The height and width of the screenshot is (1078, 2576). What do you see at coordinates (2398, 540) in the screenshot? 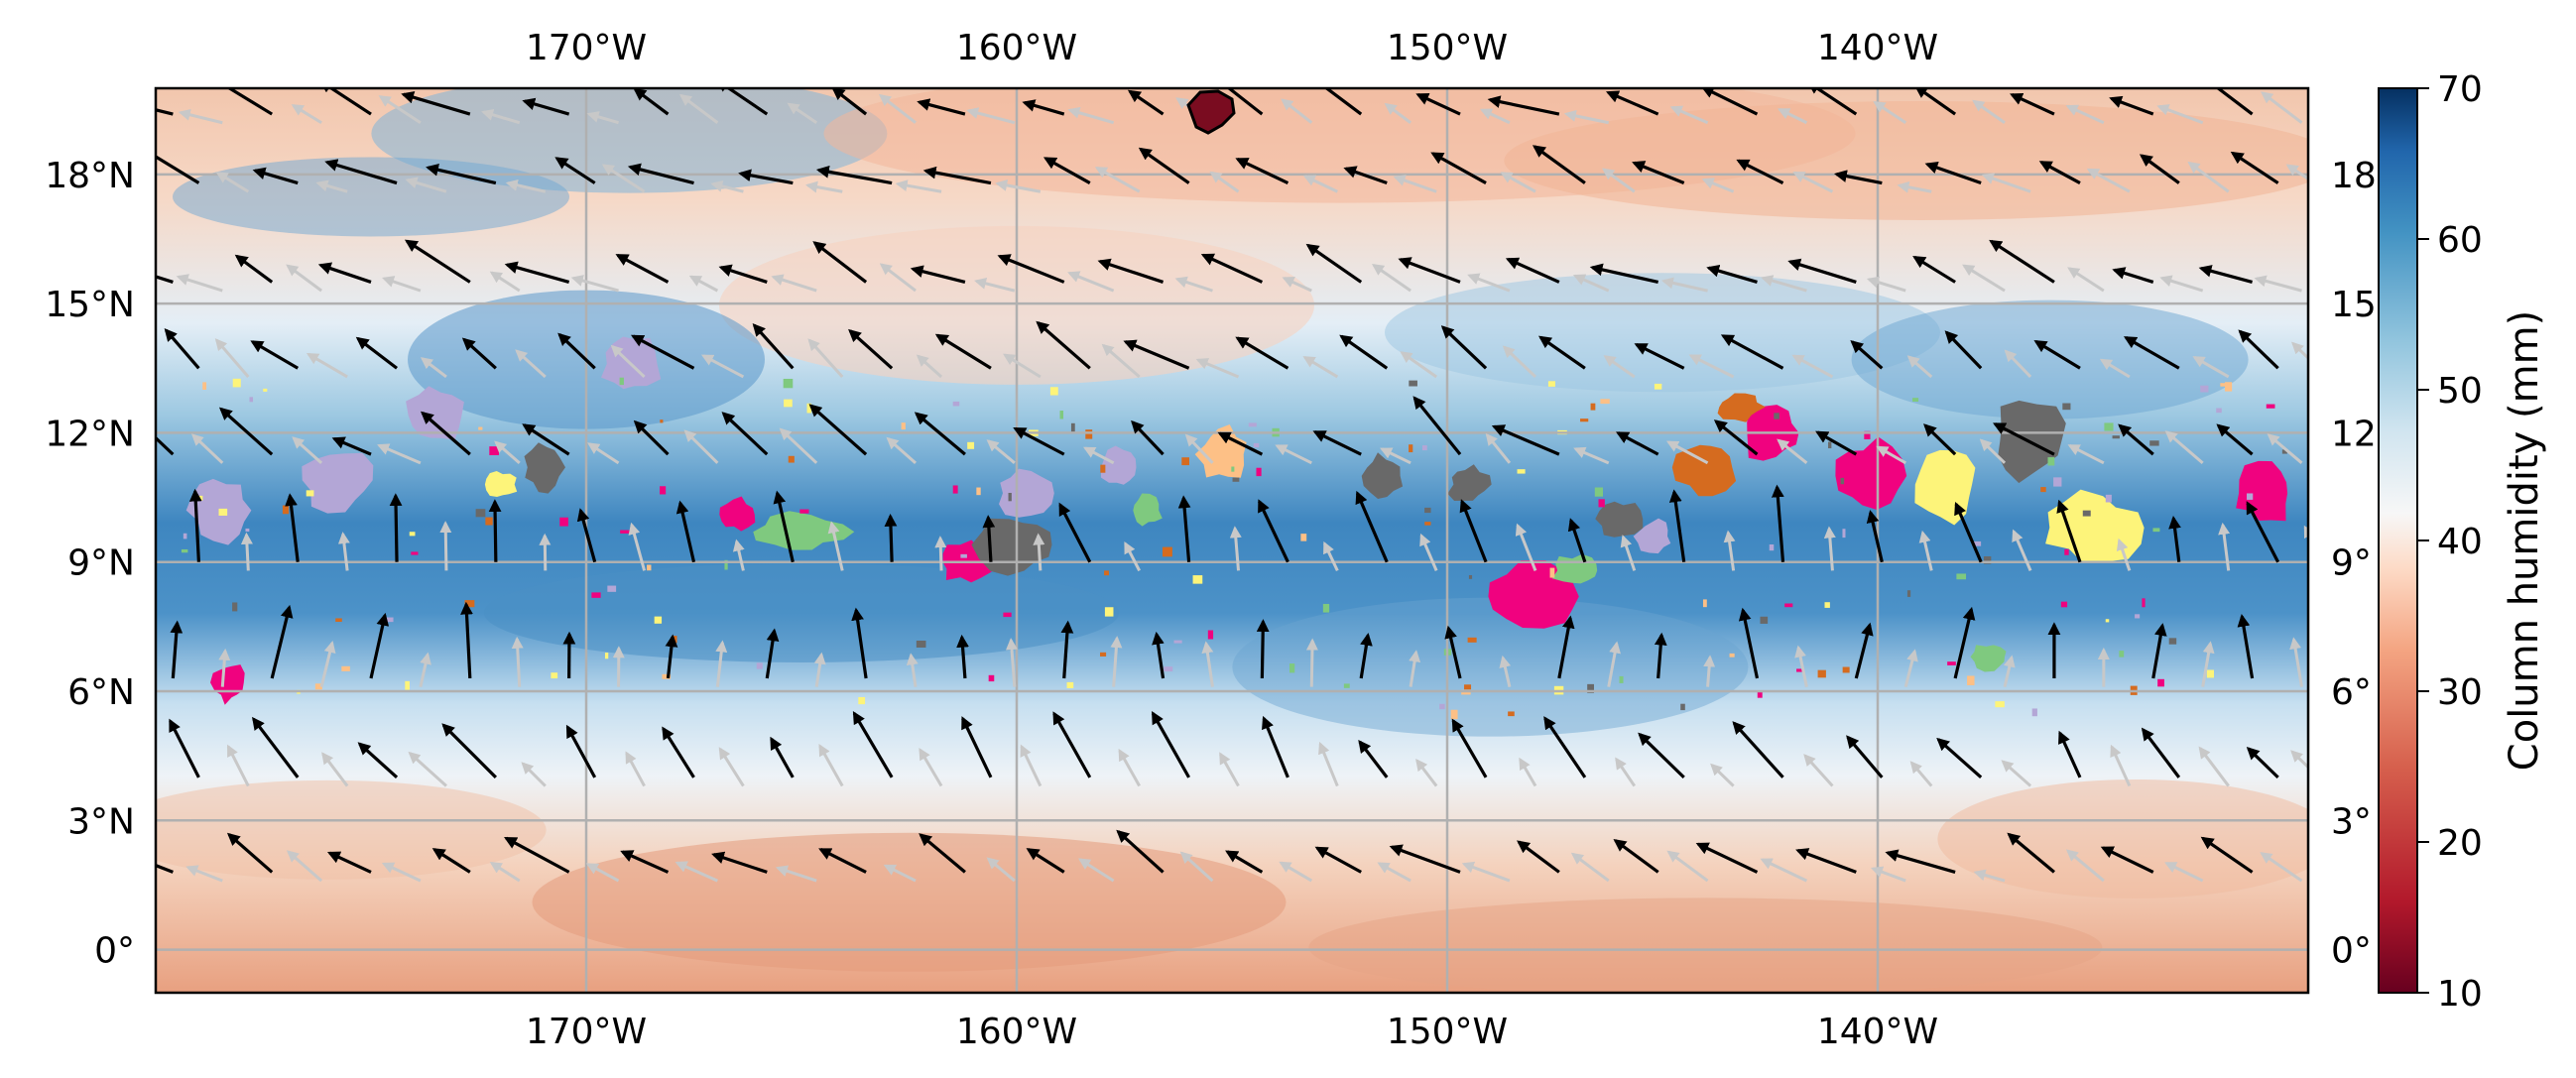
I see `colorbar-bar` at bounding box center [2398, 540].